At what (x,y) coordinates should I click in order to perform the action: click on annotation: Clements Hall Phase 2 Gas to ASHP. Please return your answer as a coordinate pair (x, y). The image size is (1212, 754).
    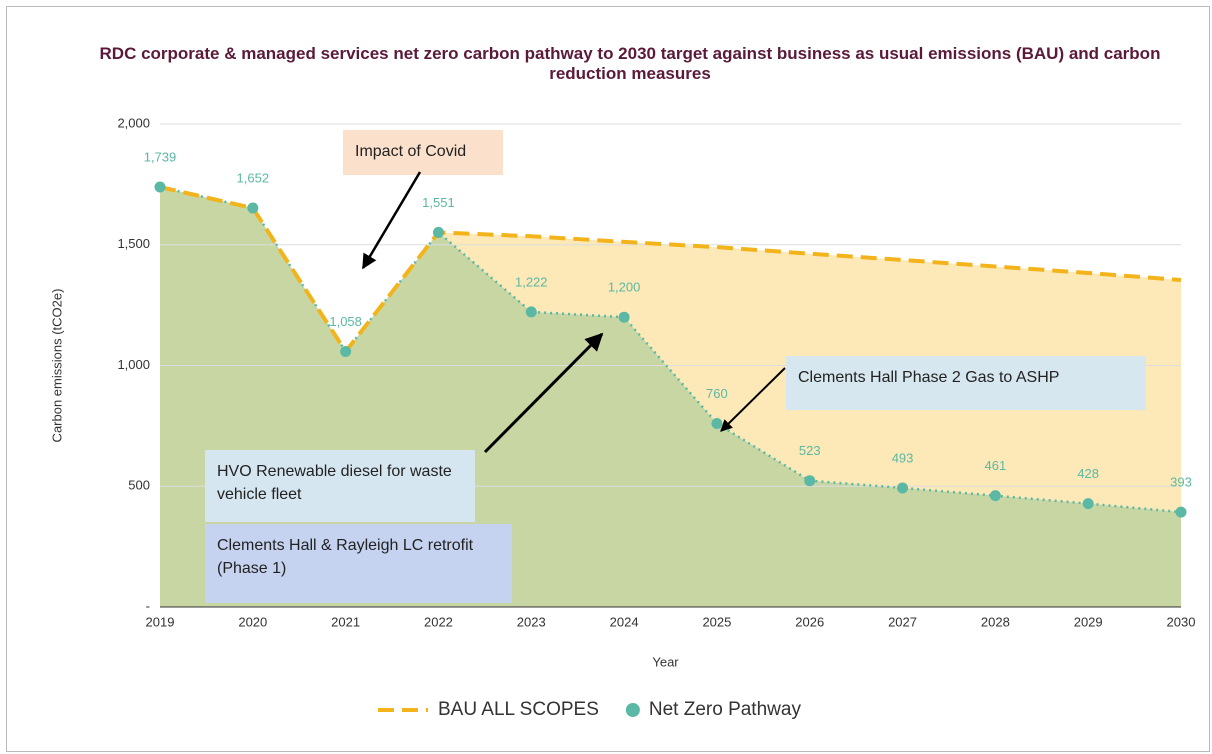
    Looking at the image, I should click on (966, 383).